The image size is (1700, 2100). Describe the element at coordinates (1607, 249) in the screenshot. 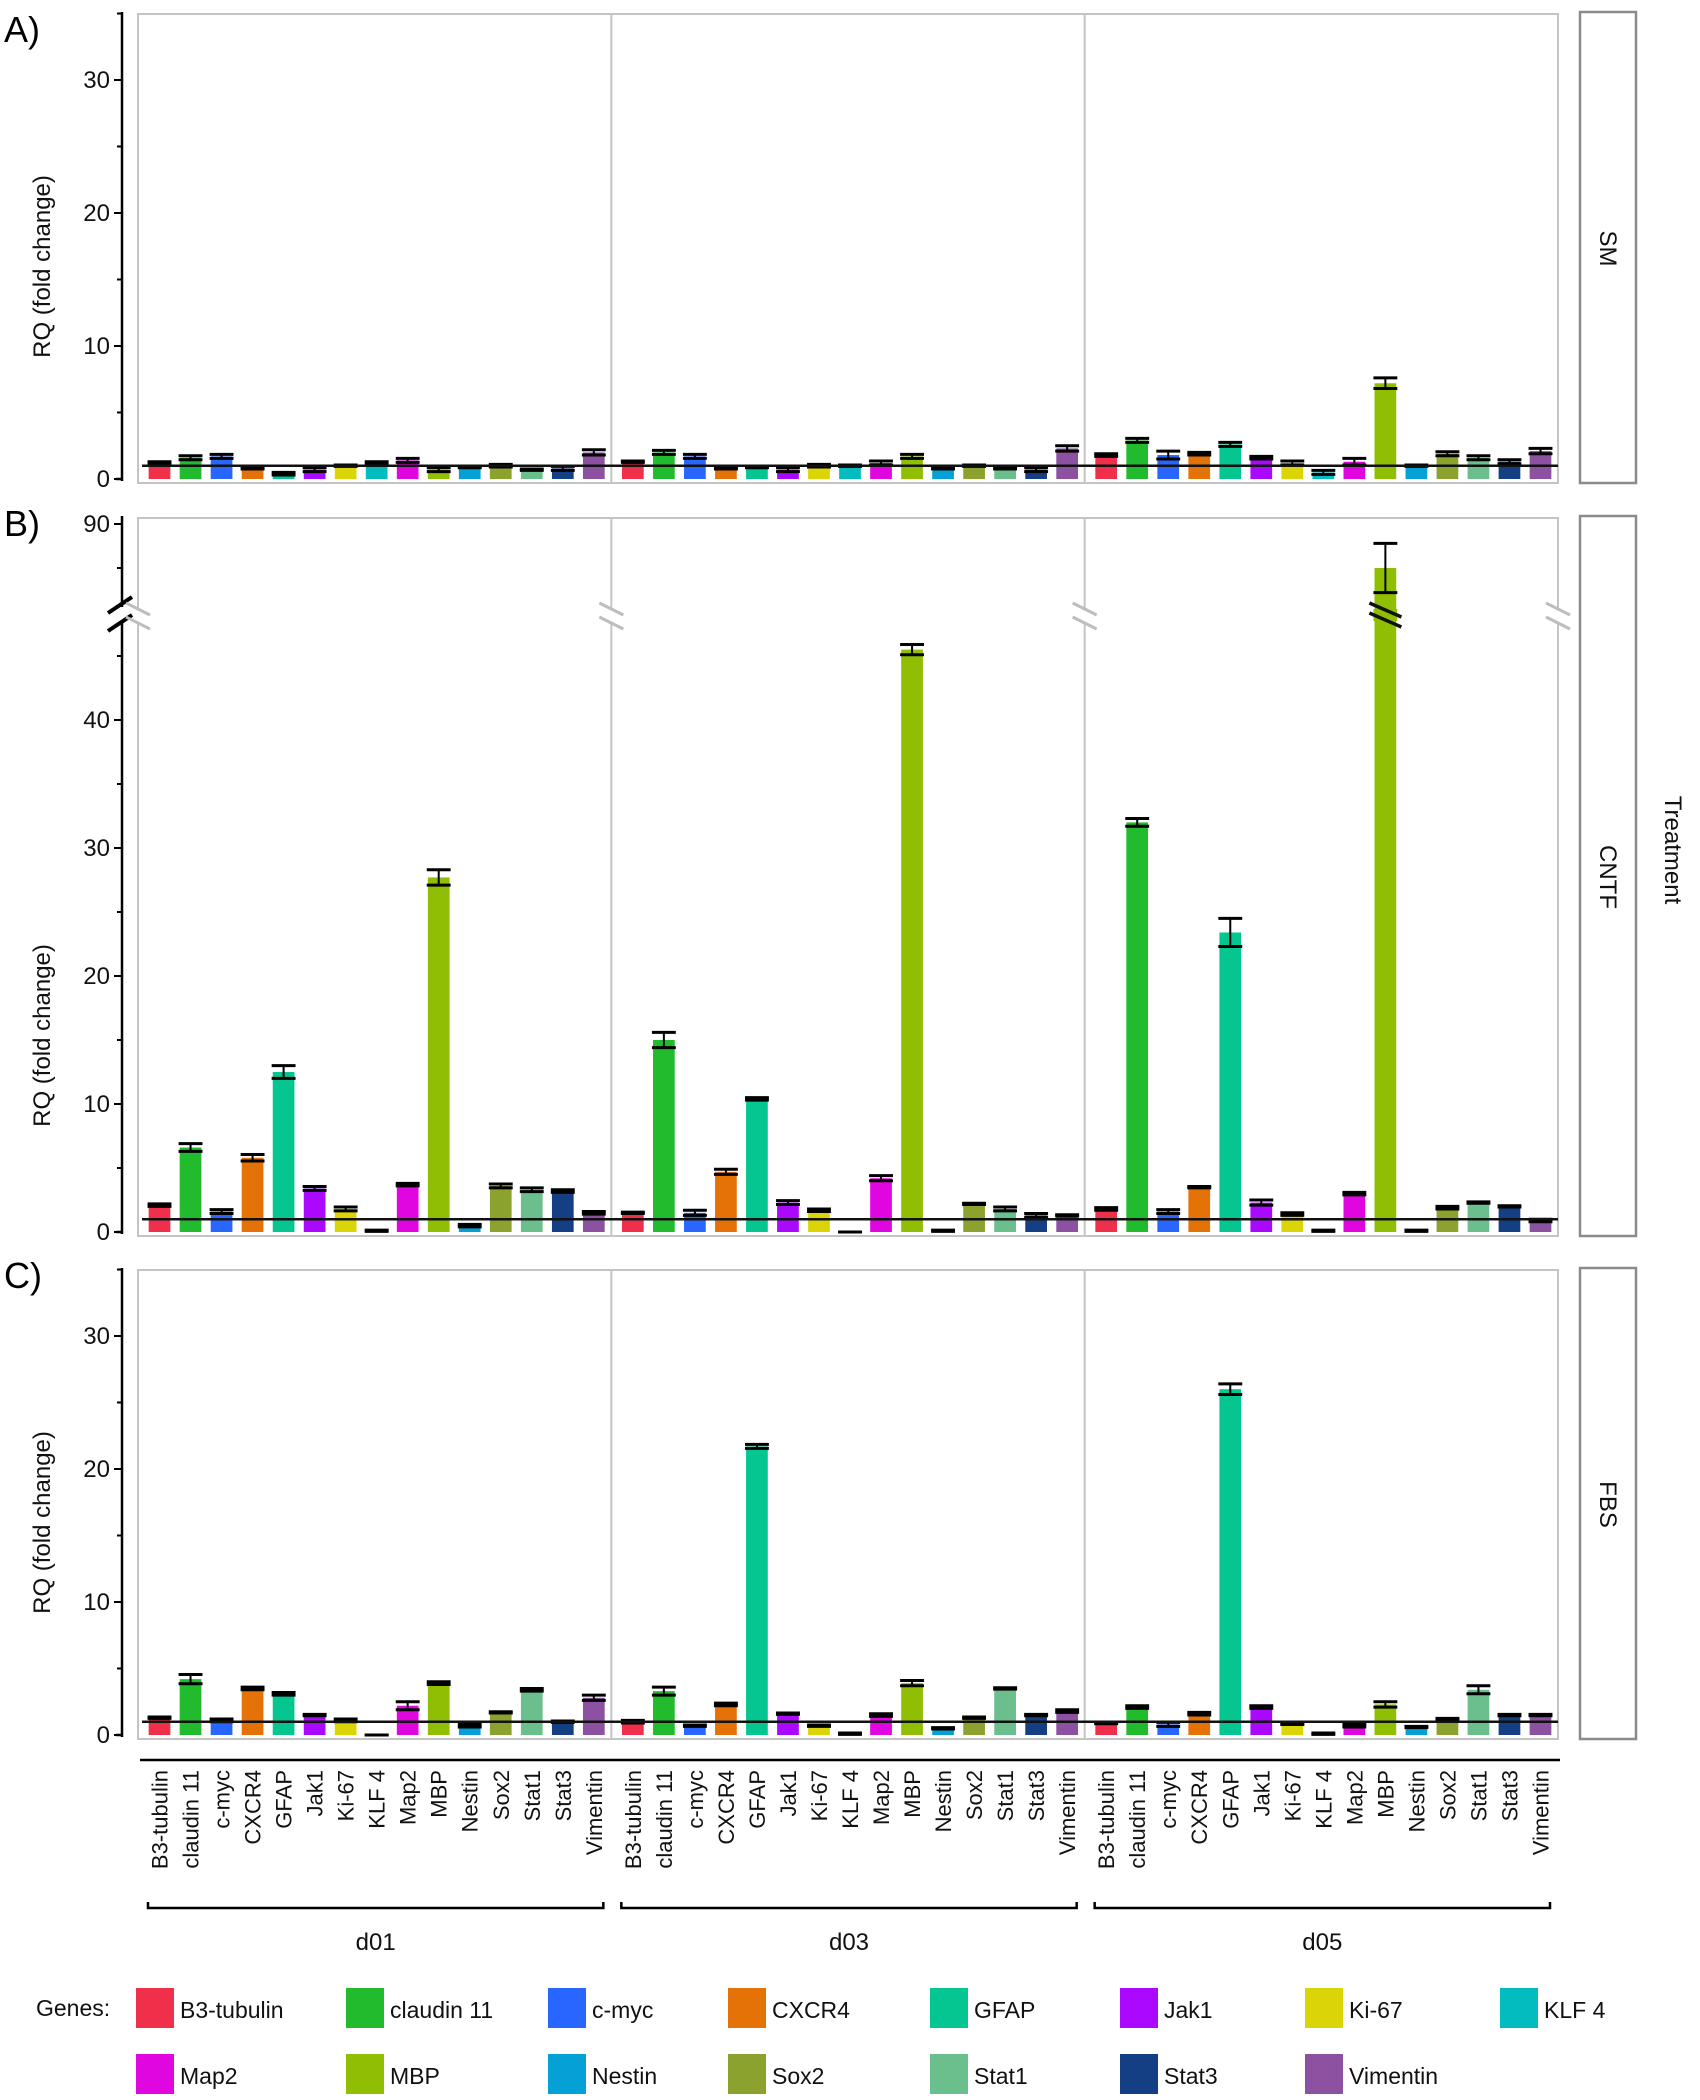

I see `facet-strip-label: SM` at that location.